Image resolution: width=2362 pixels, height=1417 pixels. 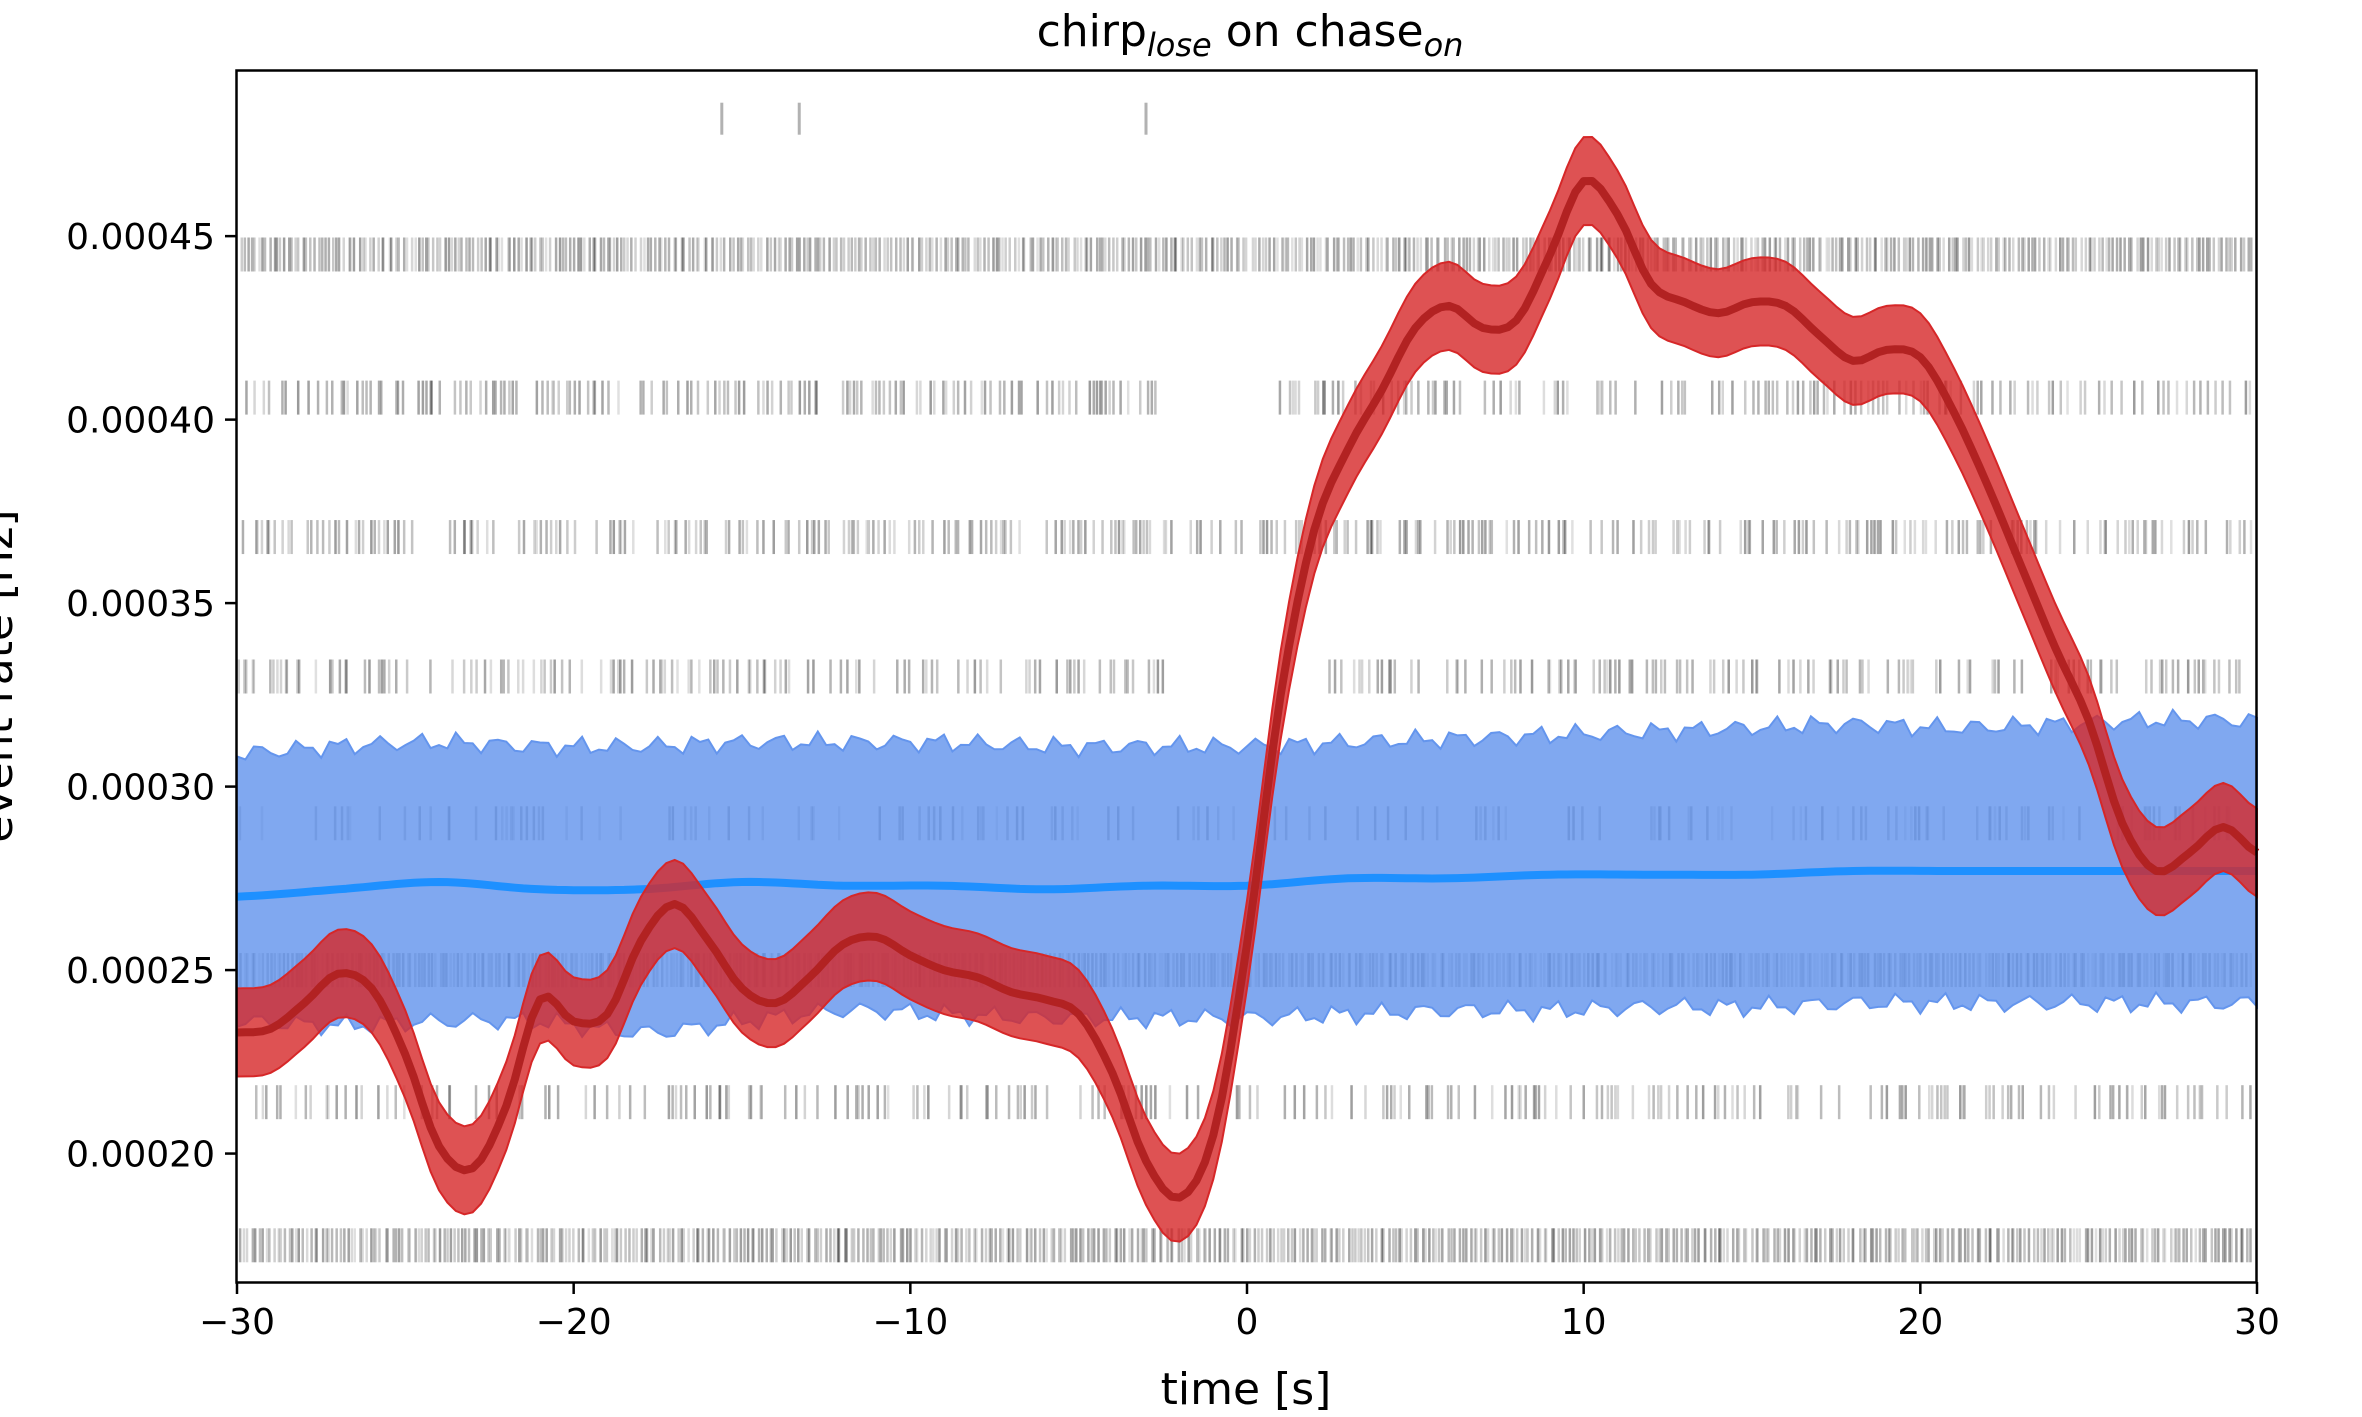 I want to click on y-tick-label: 0.00025, so click(x=140, y=971).